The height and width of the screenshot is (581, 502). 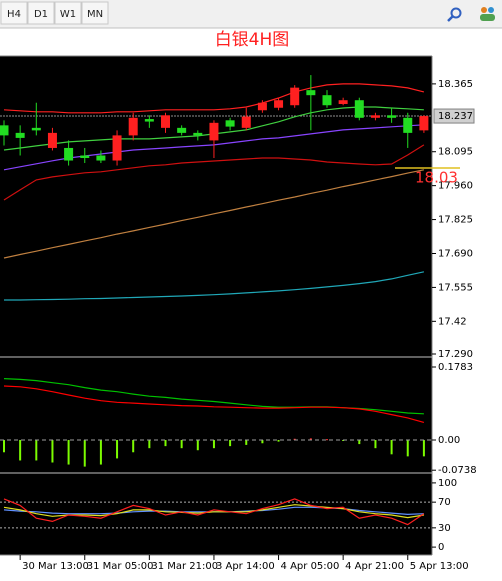 I want to click on y-tick-label: 100, so click(x=447, y=483).